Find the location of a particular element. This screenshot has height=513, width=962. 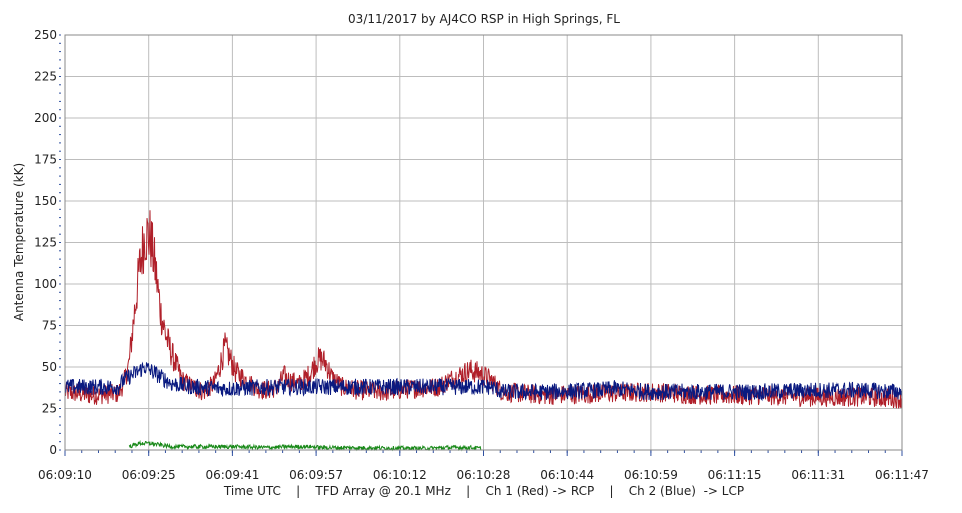

y-tick-label: 50 is located at coordinates (49, 367).